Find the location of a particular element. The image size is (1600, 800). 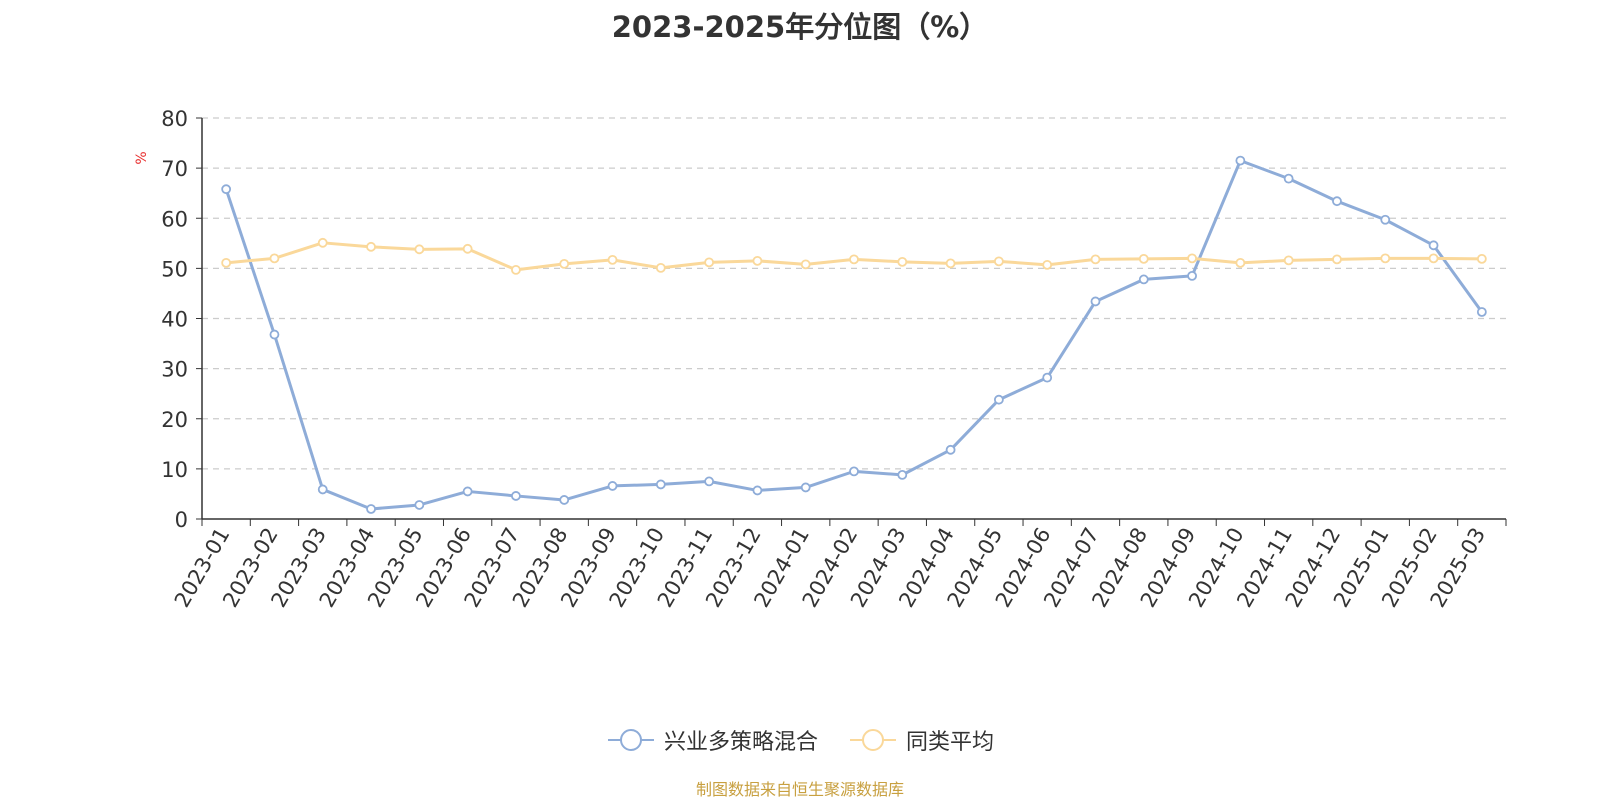

y-tick-label: 20 is located at coordinates (174, 420).